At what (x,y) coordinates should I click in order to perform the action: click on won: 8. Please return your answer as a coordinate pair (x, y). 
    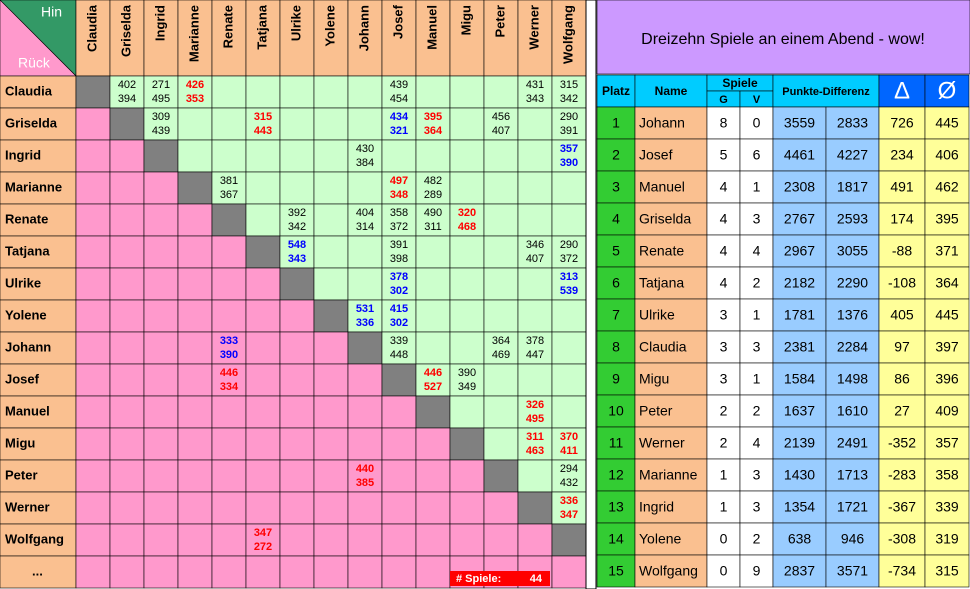
    Looking at the image, I should click on (724, 123).